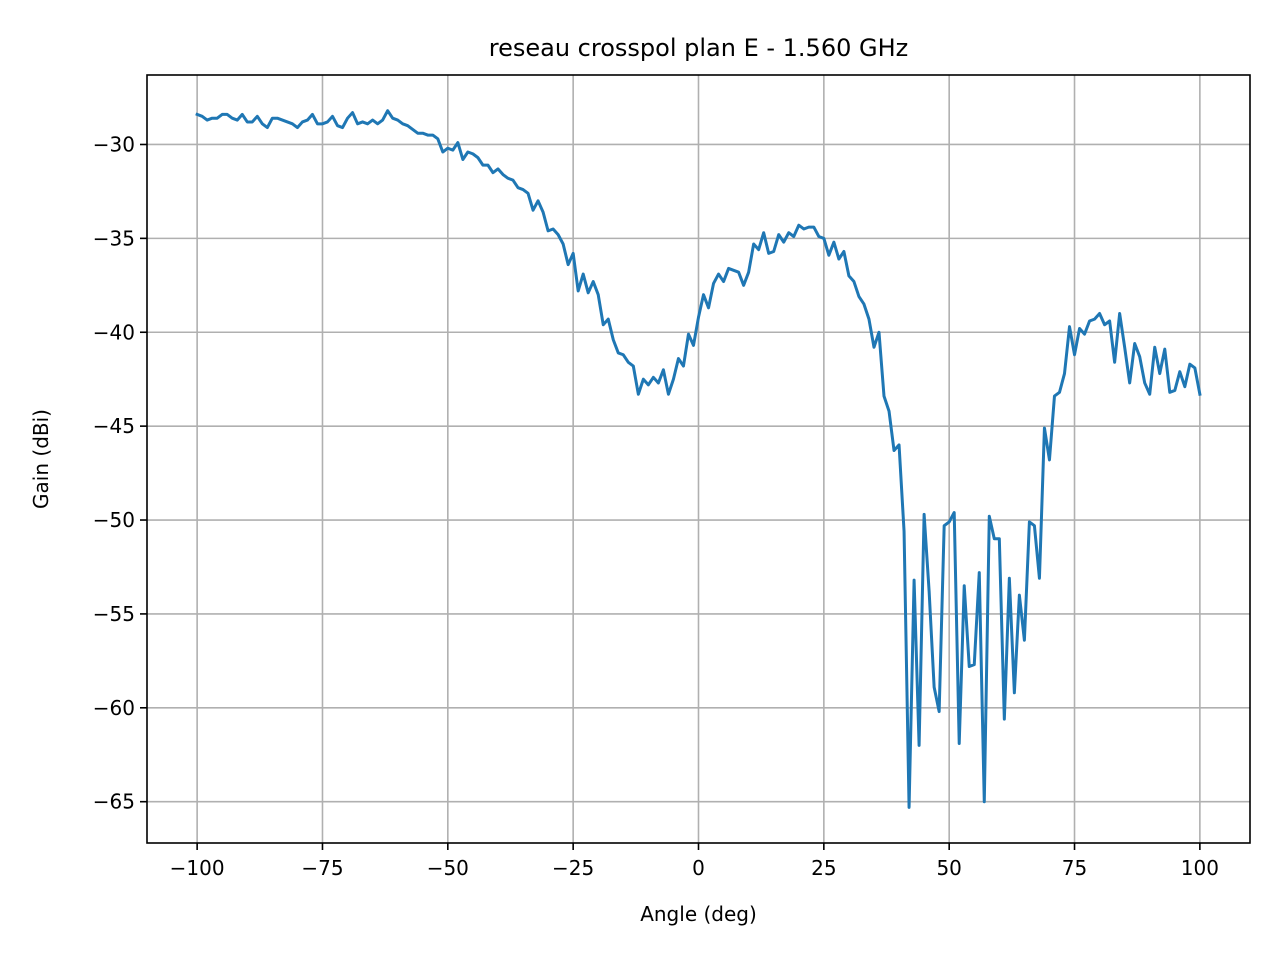 The width and height of the screenshot is (1280, 960). What do you see at coordinates (448, 868) in the screenshot?
I see `x-tick-label: −50` at bounding box center [448, 868].